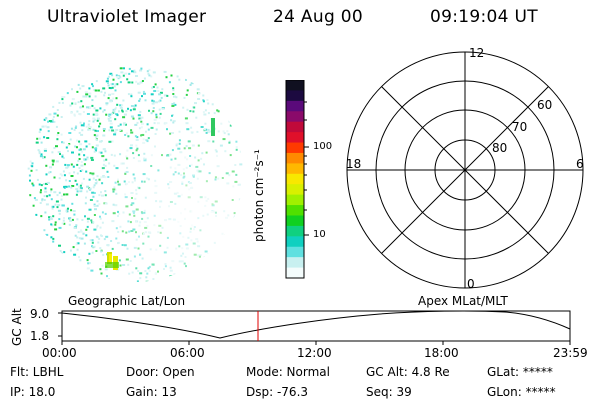 The height and width of the screenshot is (400, 600). Describe the element at coordinates (277, 392) in the screenshot. I see `dsp-info: Dsp: -76.3` at that location.